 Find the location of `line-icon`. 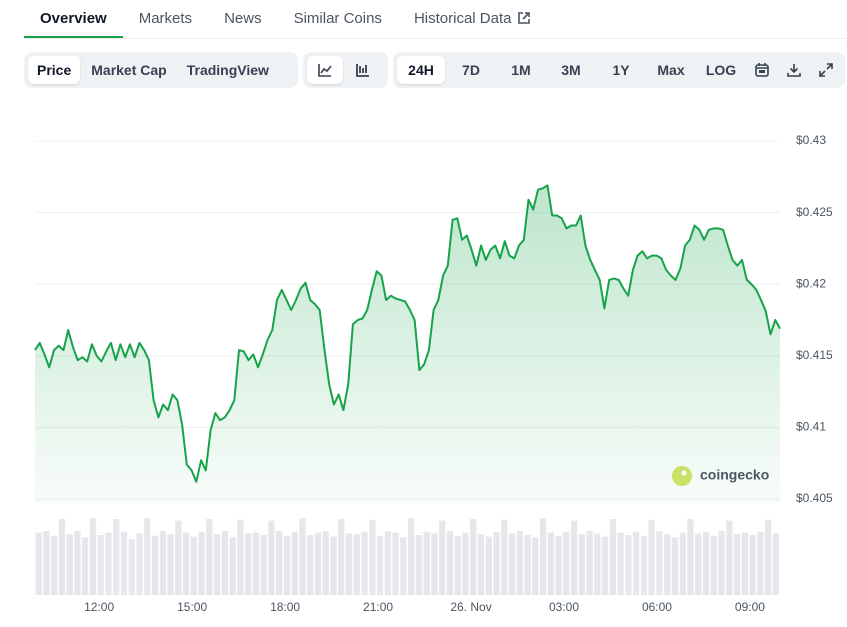

line-icon is located at coordinates (325, 70).